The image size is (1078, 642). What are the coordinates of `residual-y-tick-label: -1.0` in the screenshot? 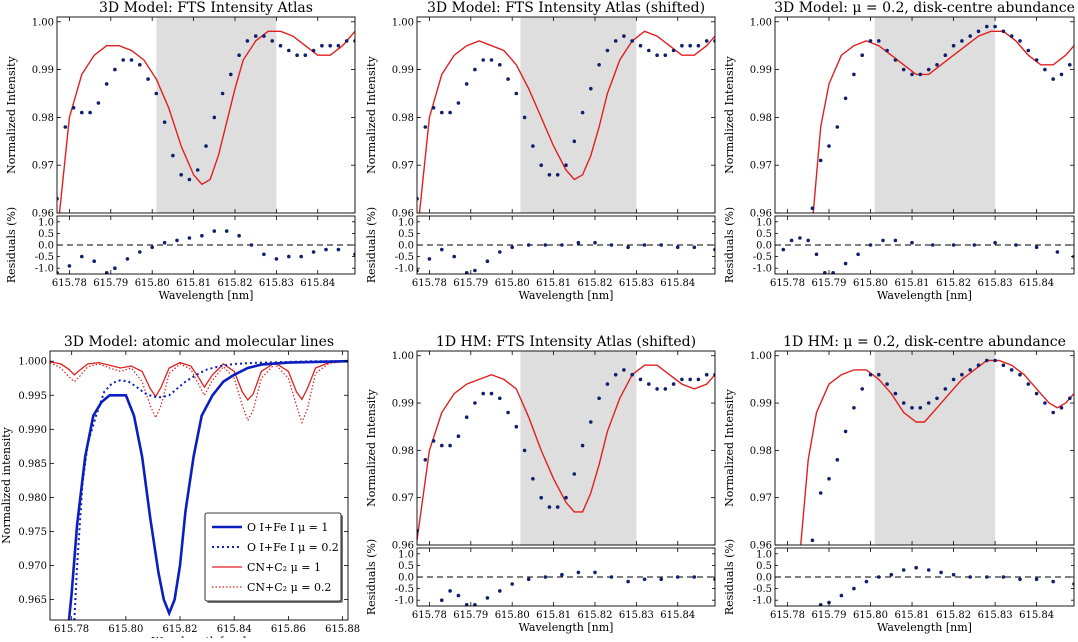 It's located at (44, 269).